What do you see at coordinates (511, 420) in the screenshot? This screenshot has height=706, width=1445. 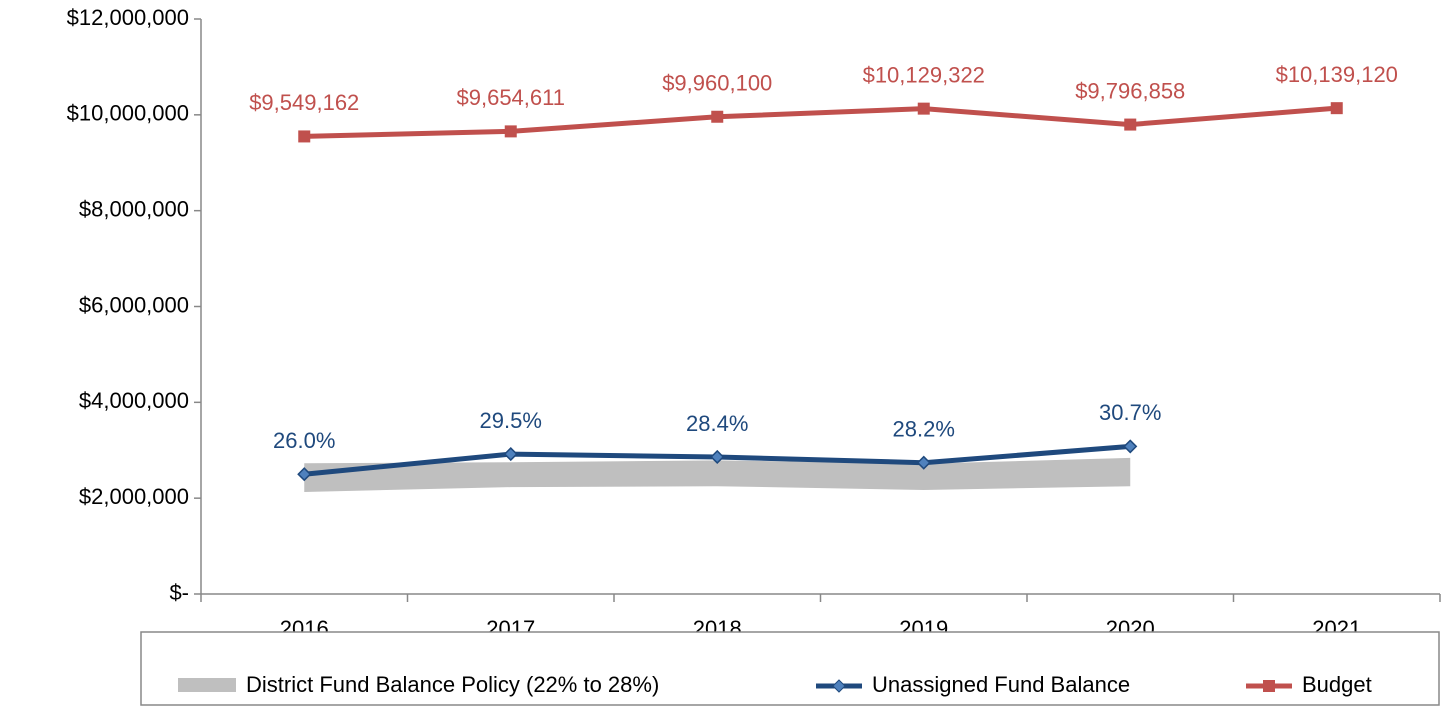 I see `data-label: 29.5%` at bounding box center [511, 420].